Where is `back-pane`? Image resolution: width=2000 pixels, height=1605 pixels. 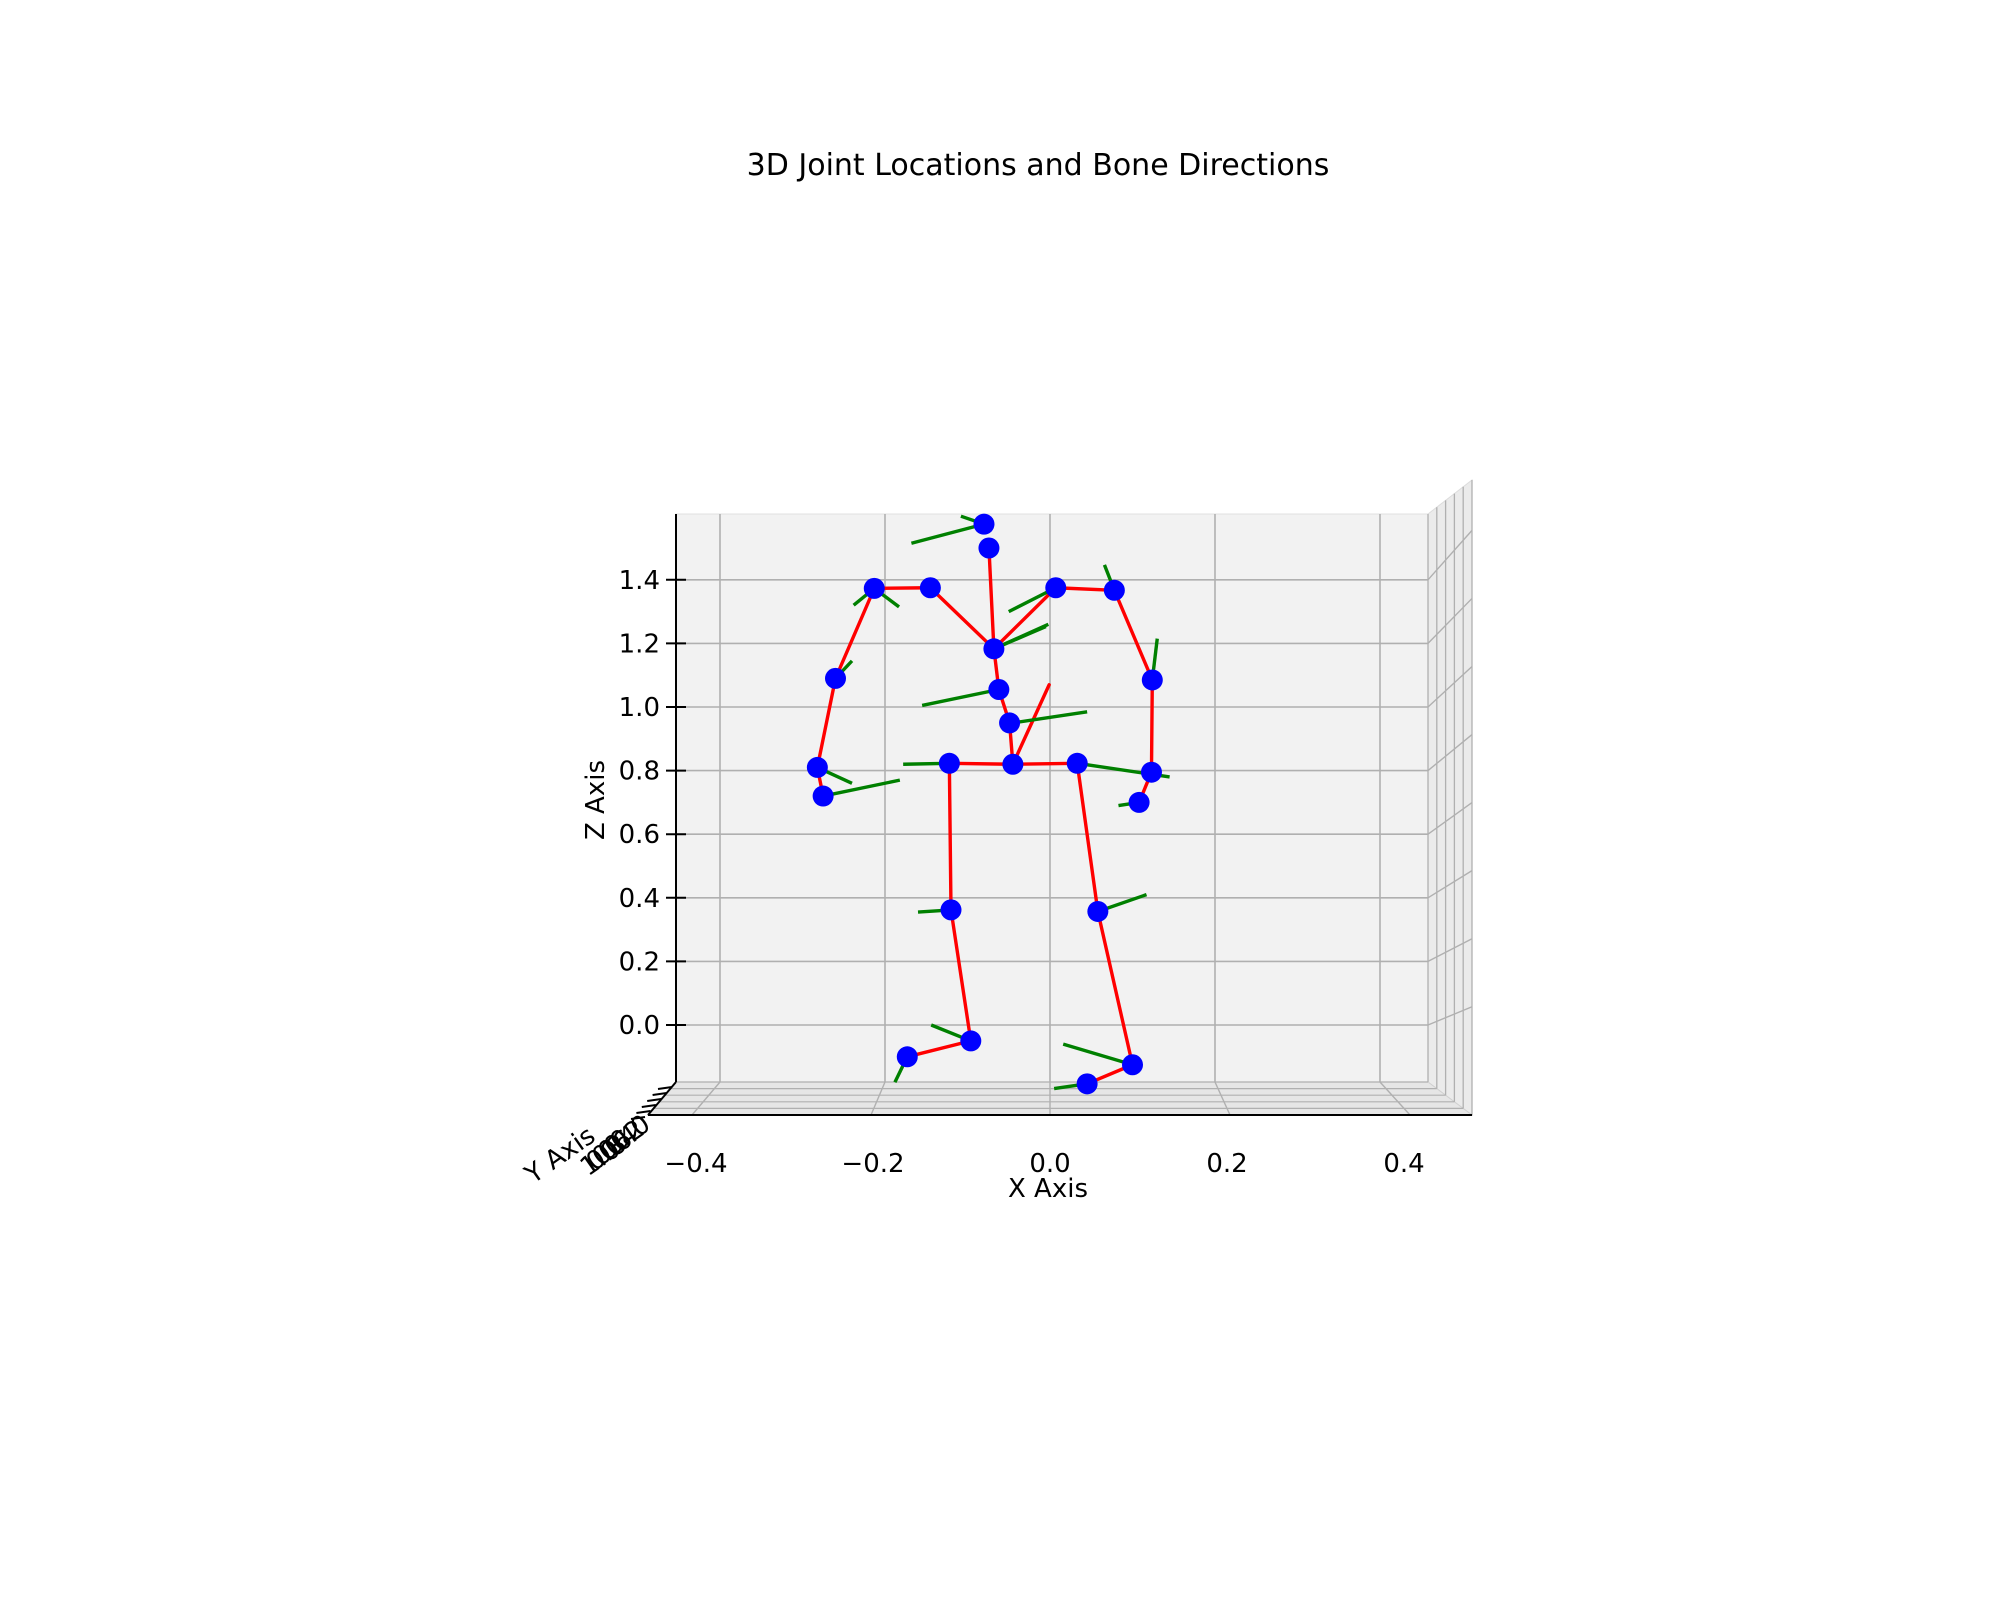 back-pane is located at coordinates (1052, 798).